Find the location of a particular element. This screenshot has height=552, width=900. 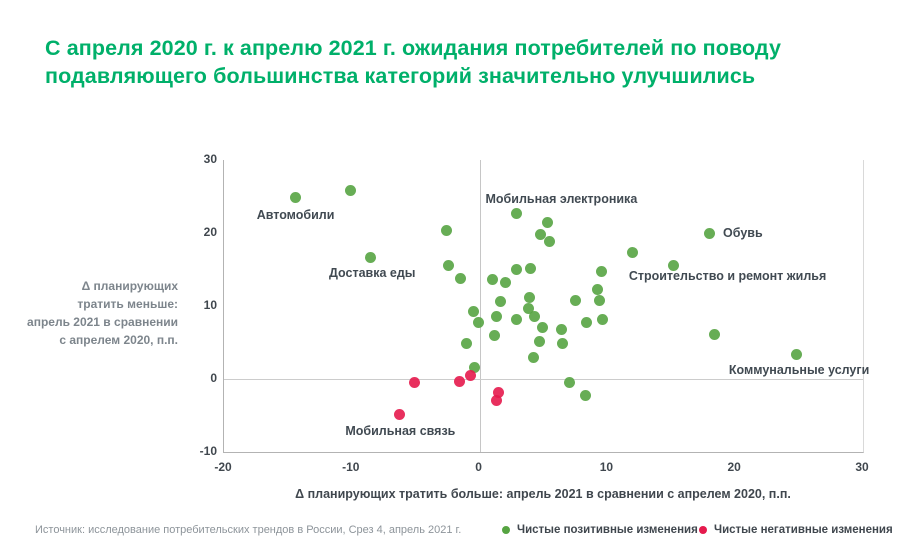

x-tick-label: -10 is located at coordinates (351, 467).